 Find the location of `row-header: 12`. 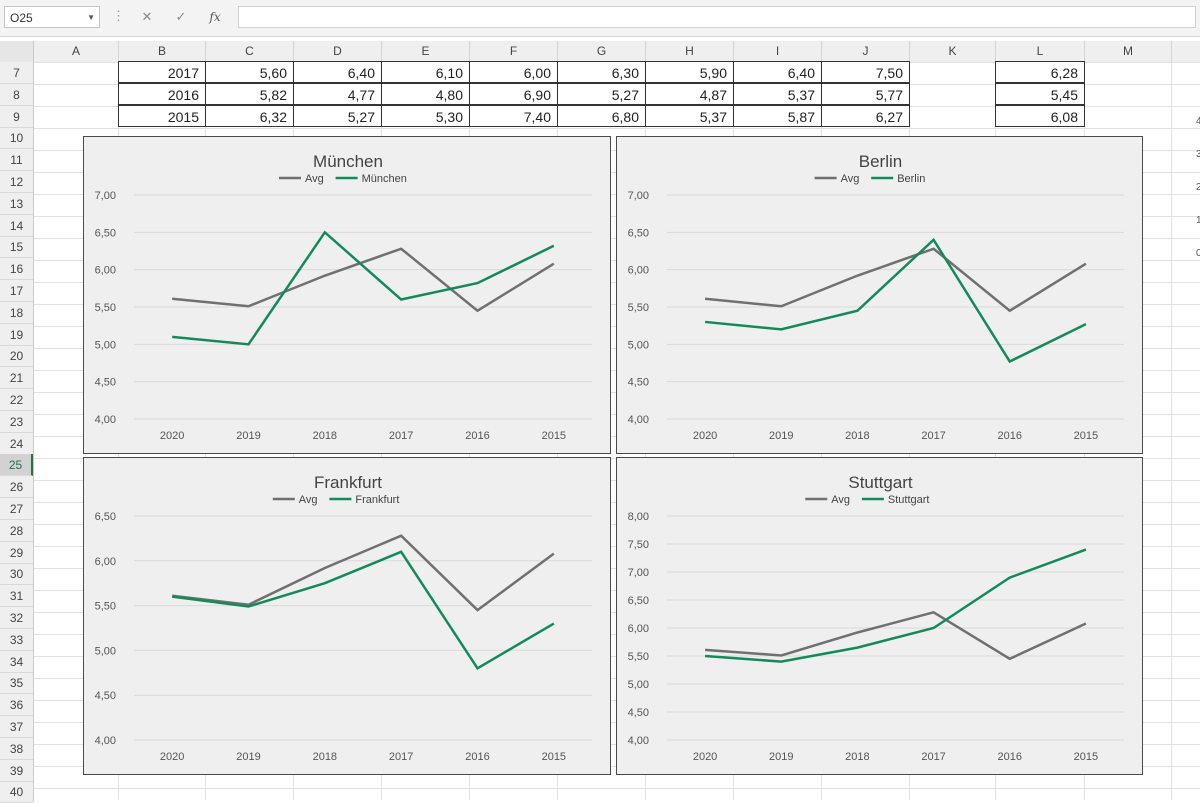

row-header: 12 is located at coordinates (16, 182).